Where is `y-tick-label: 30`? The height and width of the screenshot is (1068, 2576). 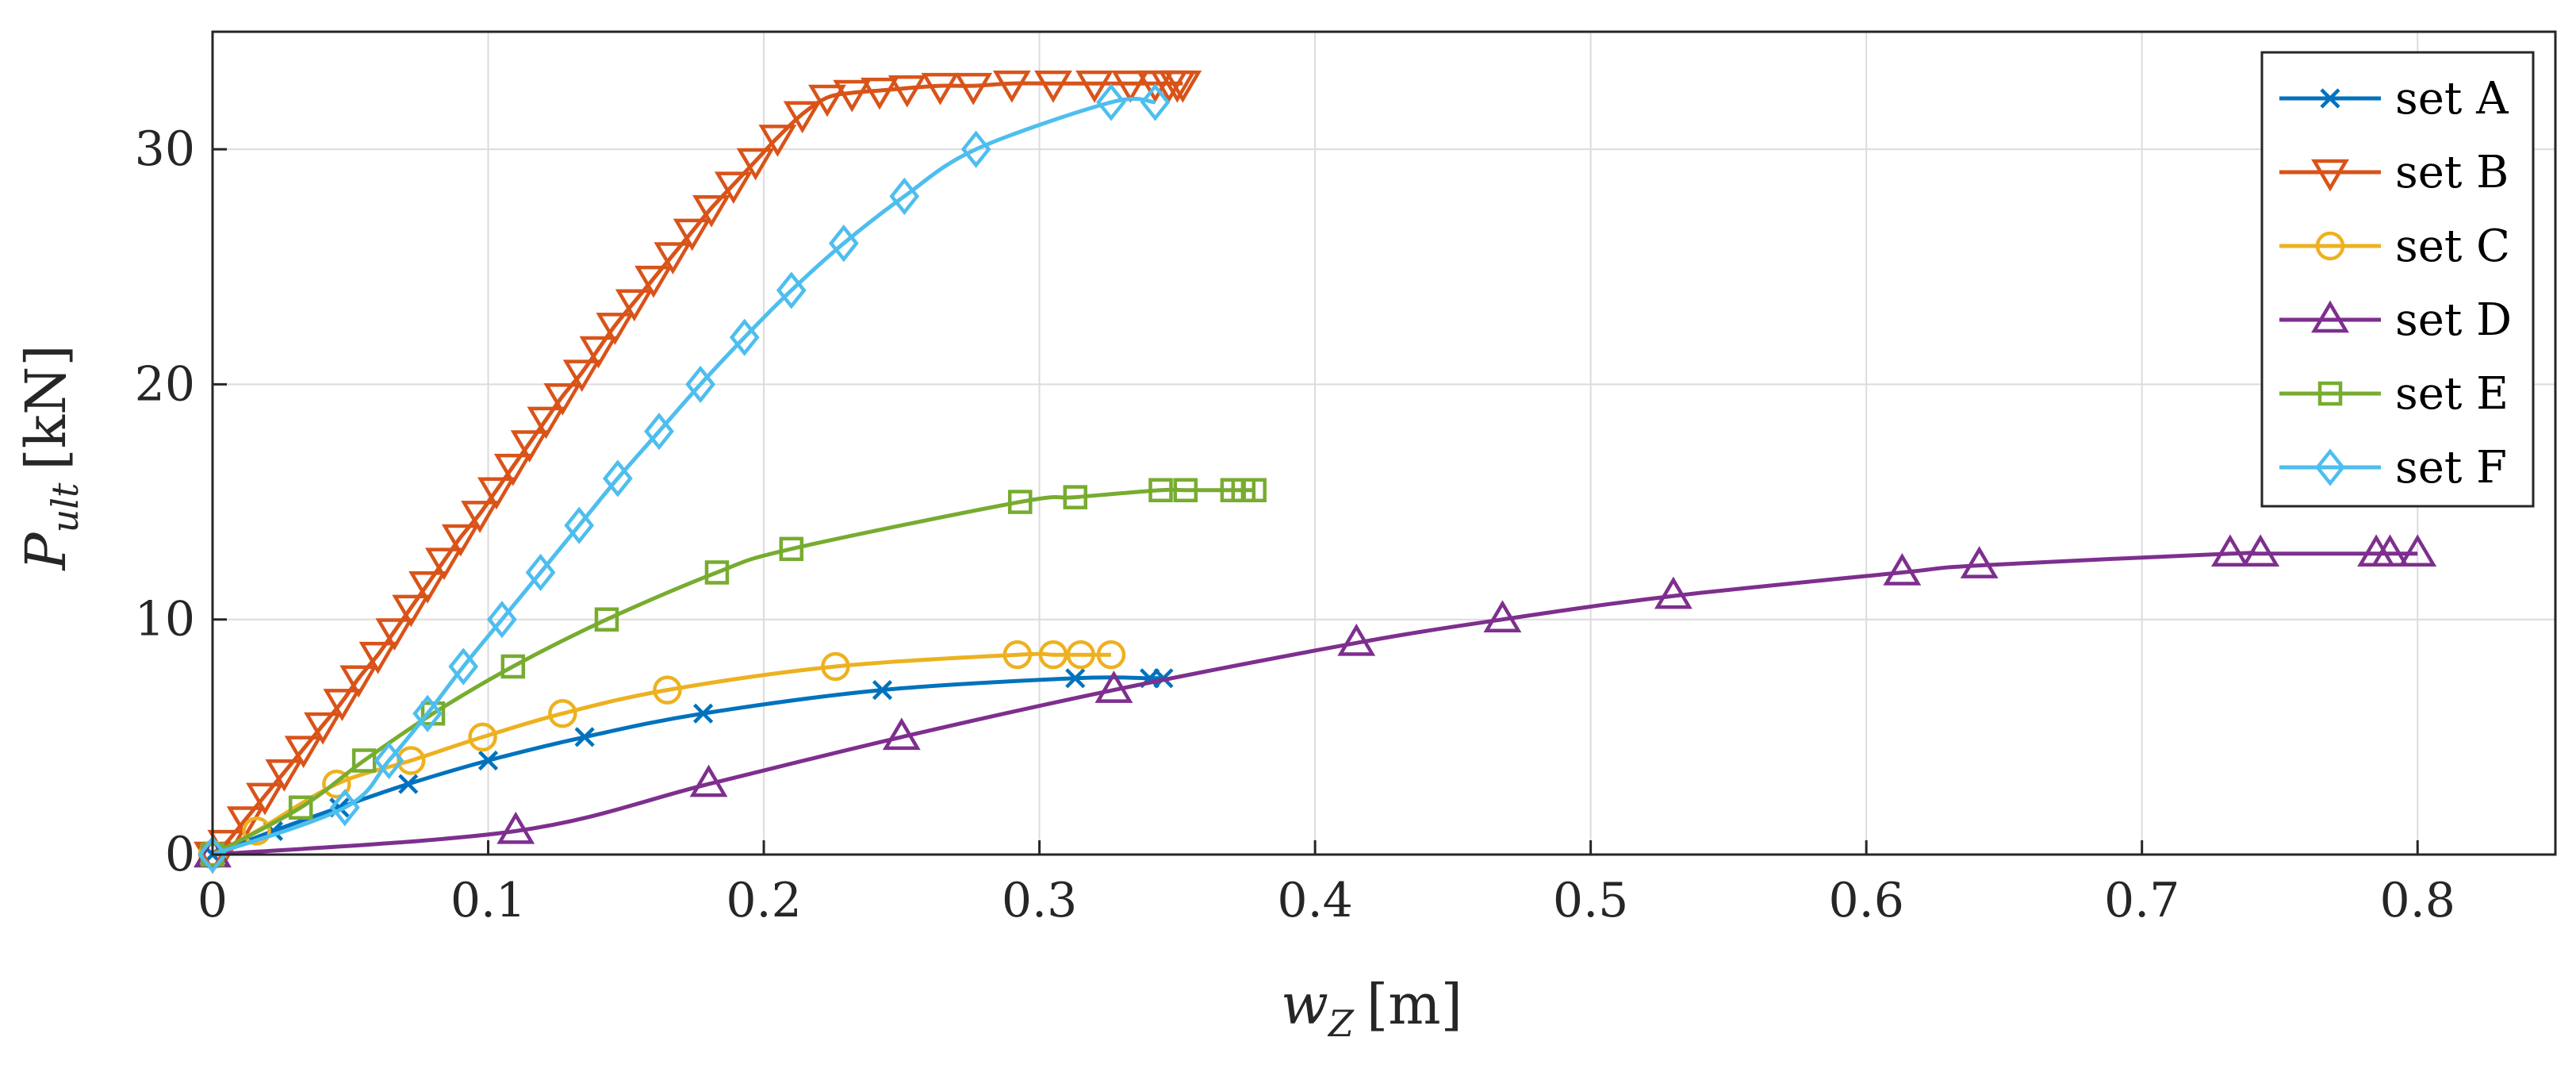
y-tick-label: 30 is located at coordinates (165, 149).